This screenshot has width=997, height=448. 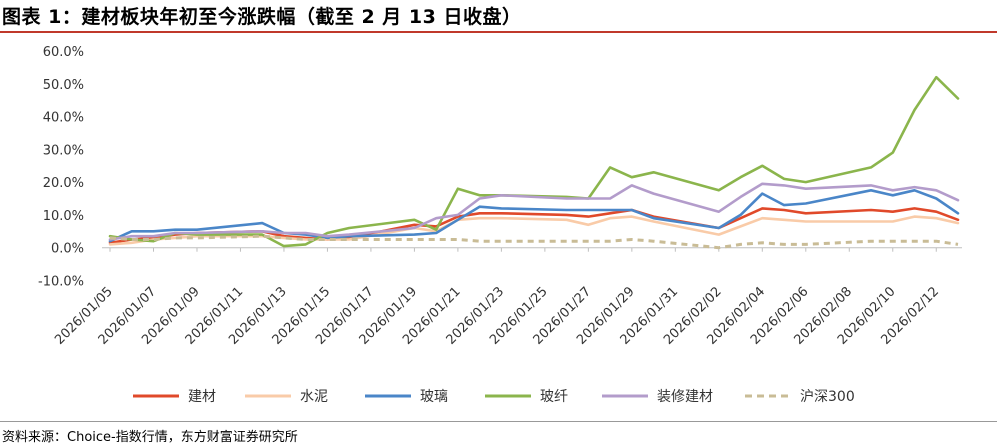 I want to click on source-note: 资料来源：Choice-指数行情，东方财富证券研究所, so click(x=150, y=437).